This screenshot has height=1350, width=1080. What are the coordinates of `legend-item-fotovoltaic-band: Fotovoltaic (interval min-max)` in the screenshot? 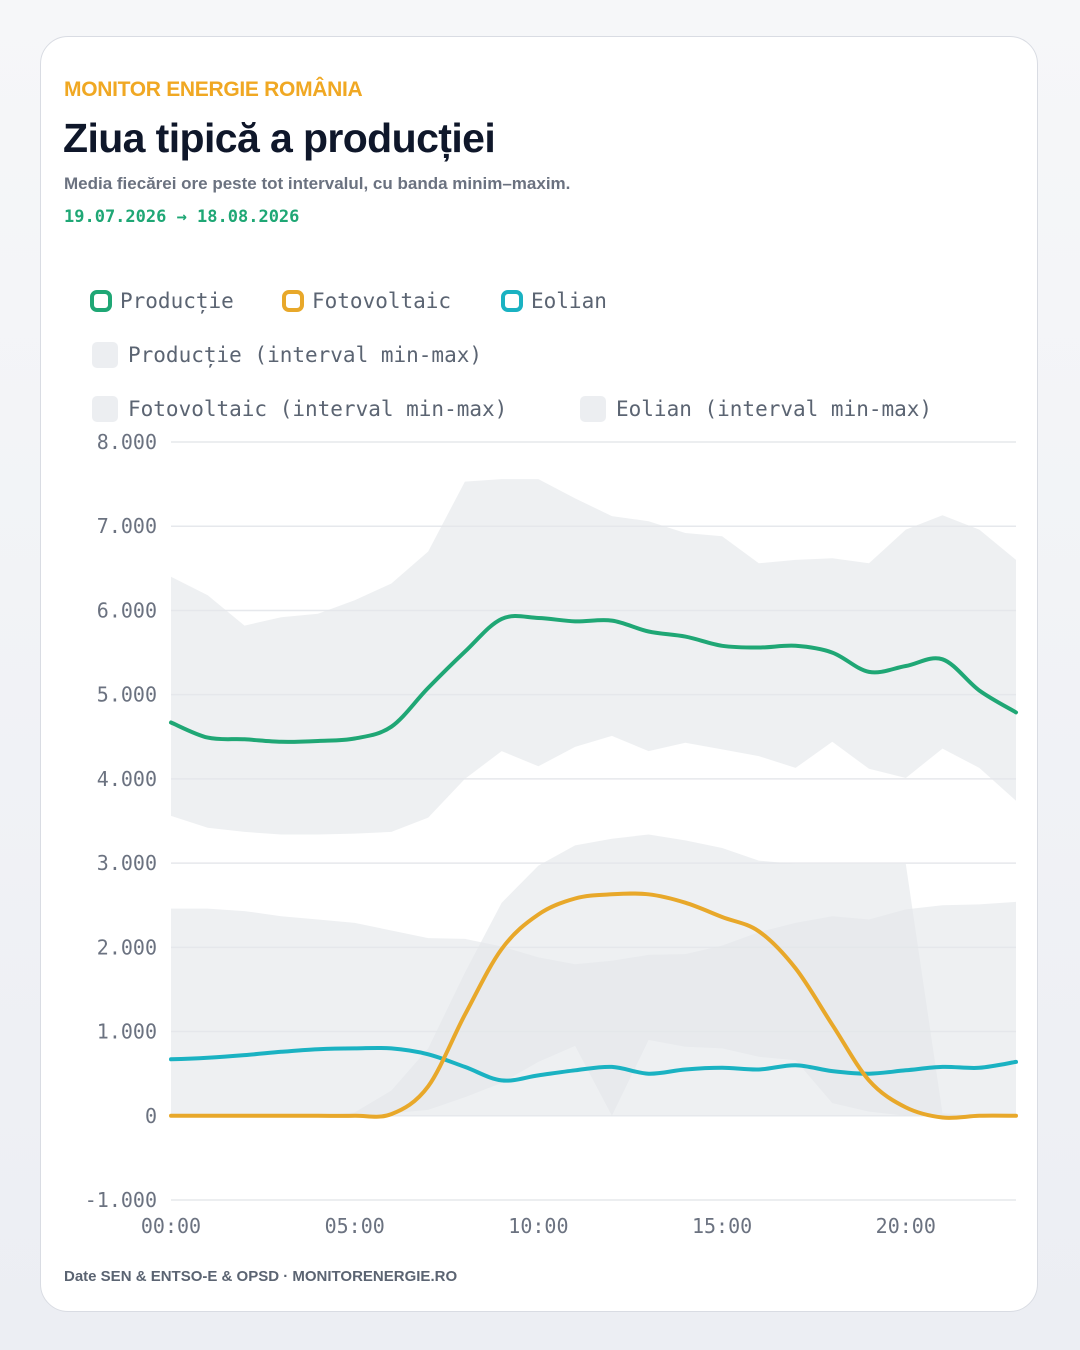 It's located at (299, 409).